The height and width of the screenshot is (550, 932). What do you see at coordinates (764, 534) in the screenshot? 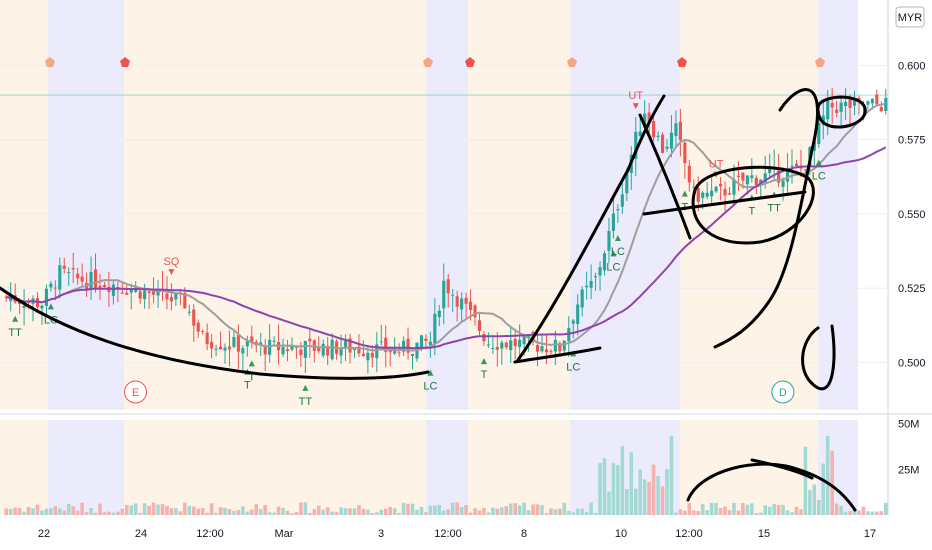
I see `time-tick-9: 15` at bounding box center [764, 534].